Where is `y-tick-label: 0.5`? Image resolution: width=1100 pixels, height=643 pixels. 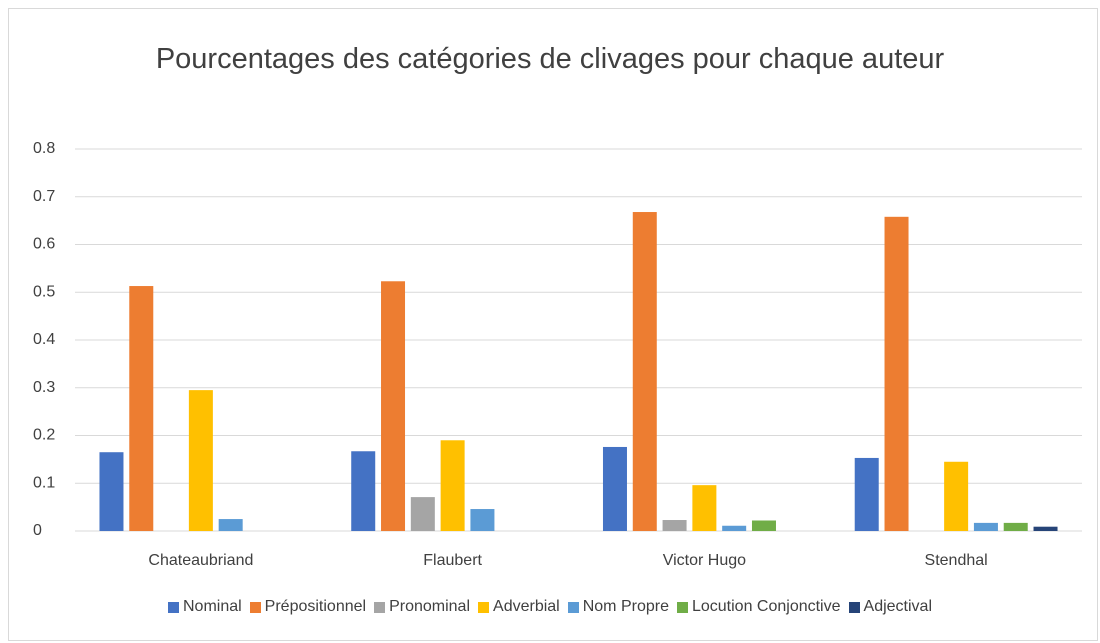
y-tick-label: 0.5 is located at coordinates (44, 291).